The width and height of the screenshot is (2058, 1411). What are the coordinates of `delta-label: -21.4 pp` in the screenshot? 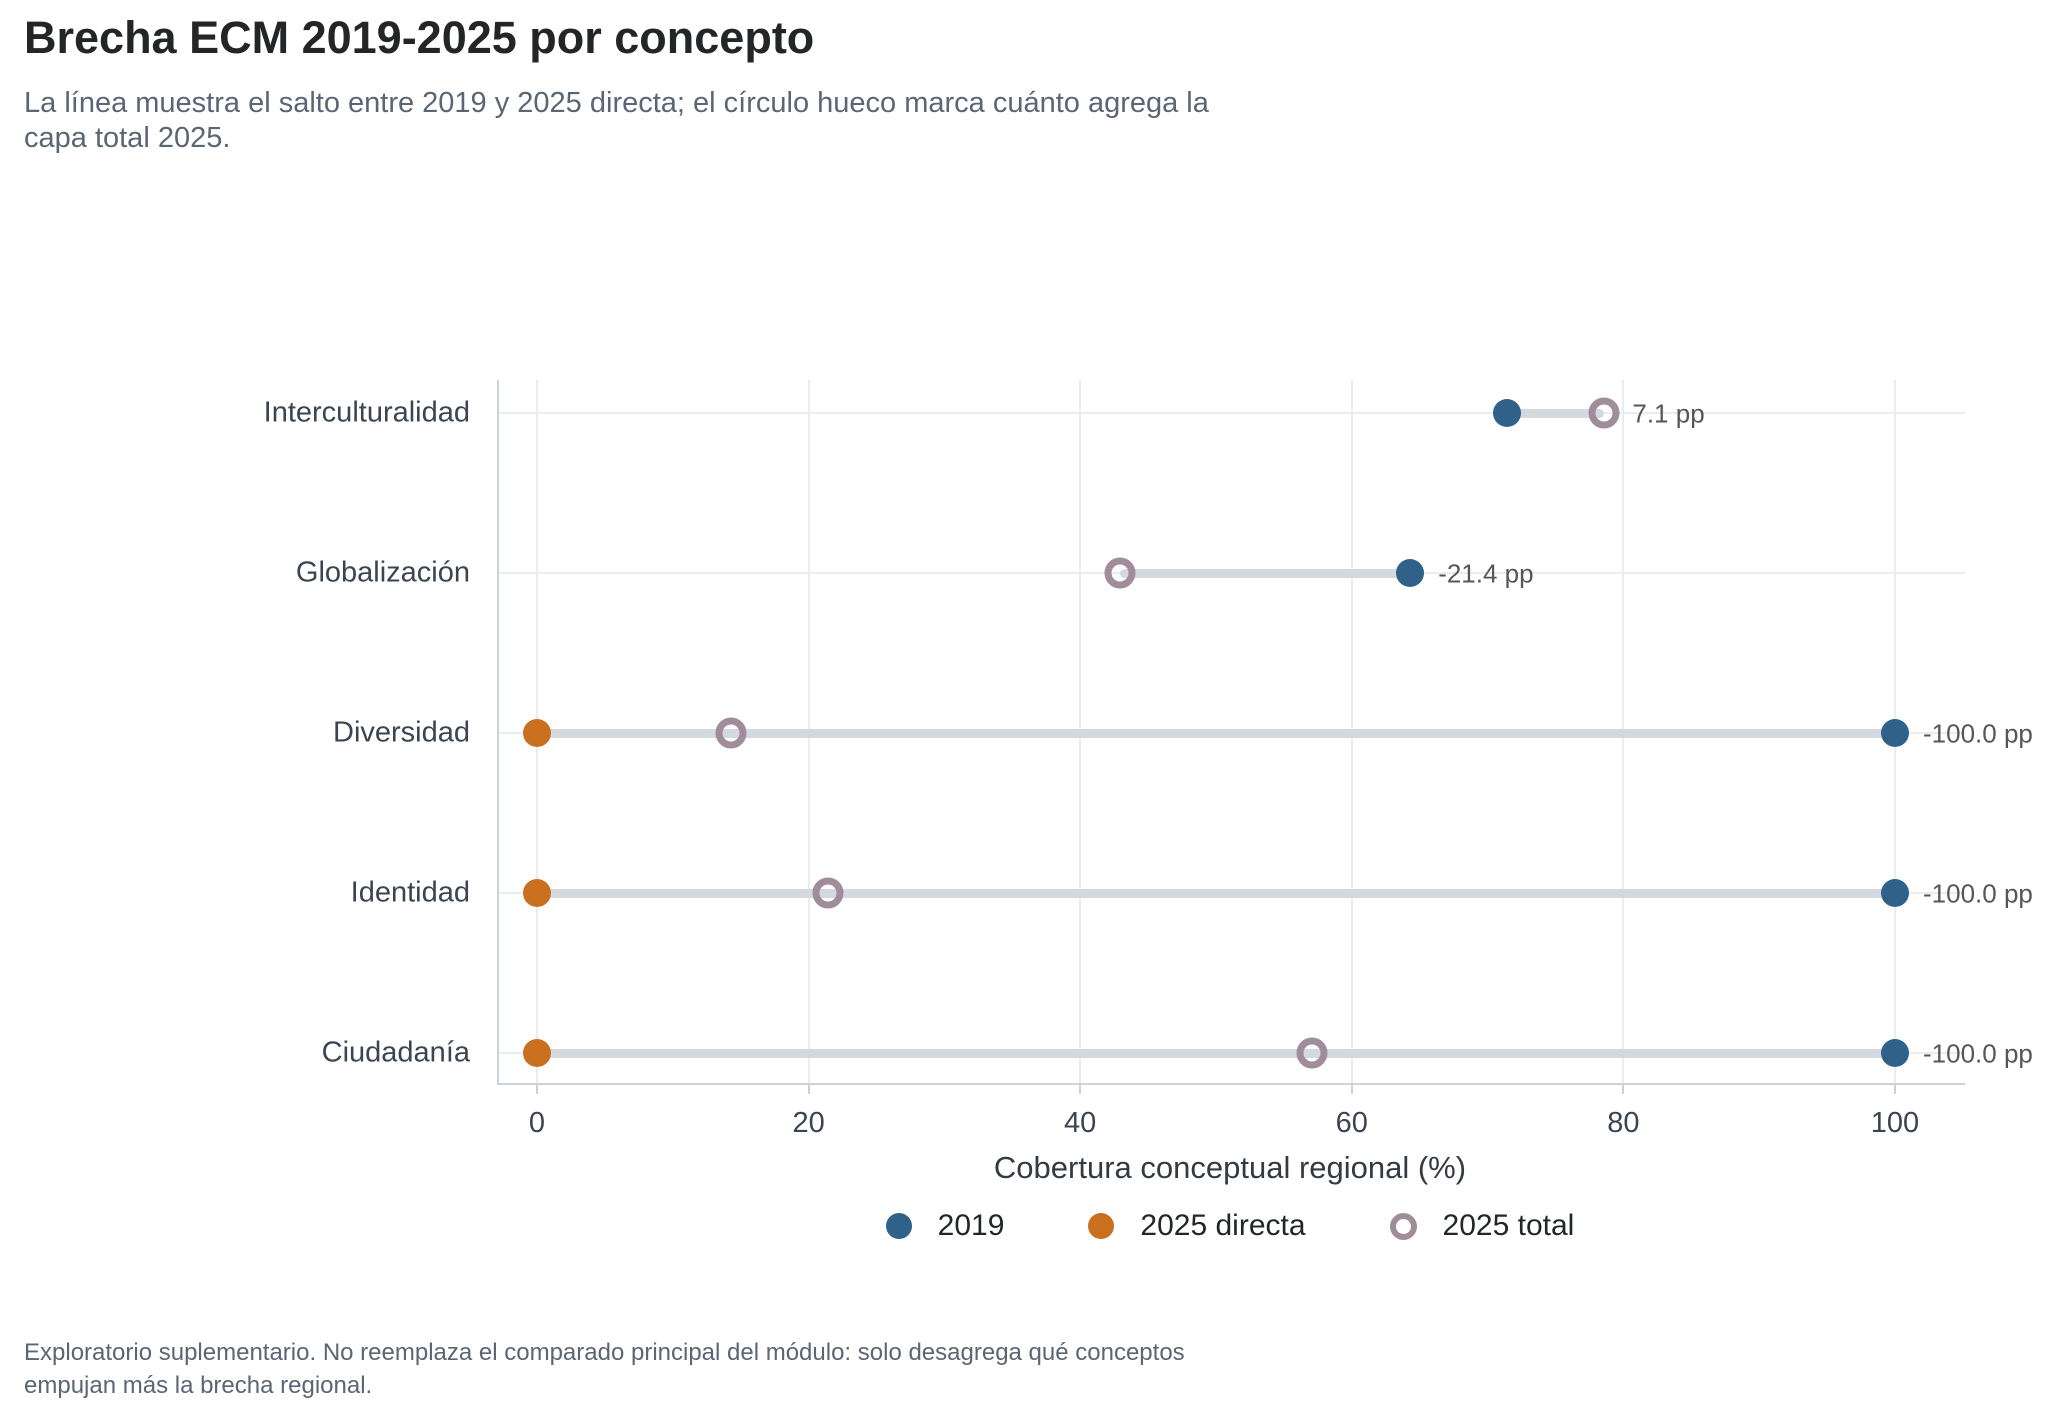 It's located at (1486, 573).